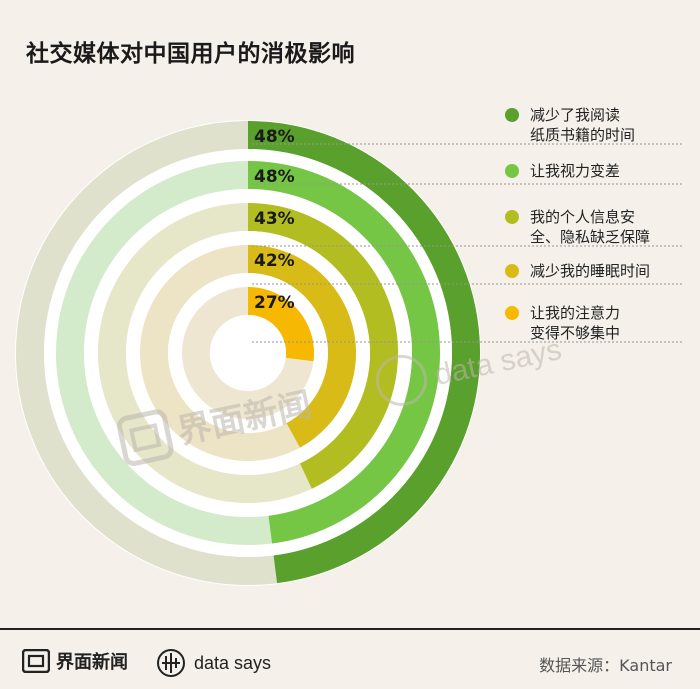 The image size is (700, 689). Describe the element at coordinates (575, 171) in the screenshot. I see `legend-label-2-line-1: 让我视力变差` at that location.